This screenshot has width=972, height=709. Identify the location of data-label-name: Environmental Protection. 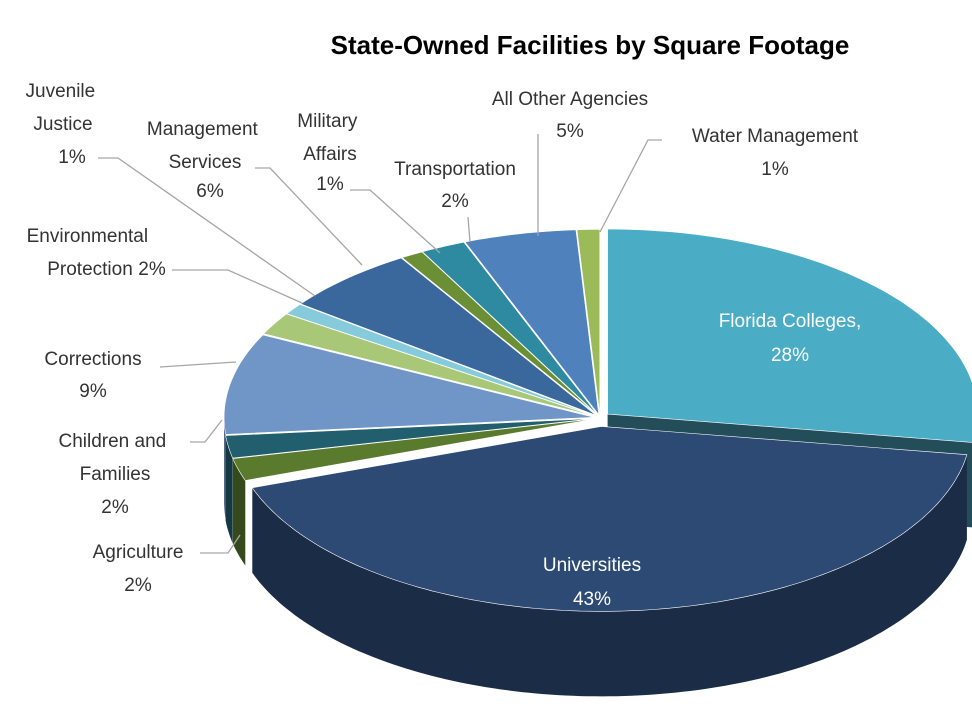
(90, 253).